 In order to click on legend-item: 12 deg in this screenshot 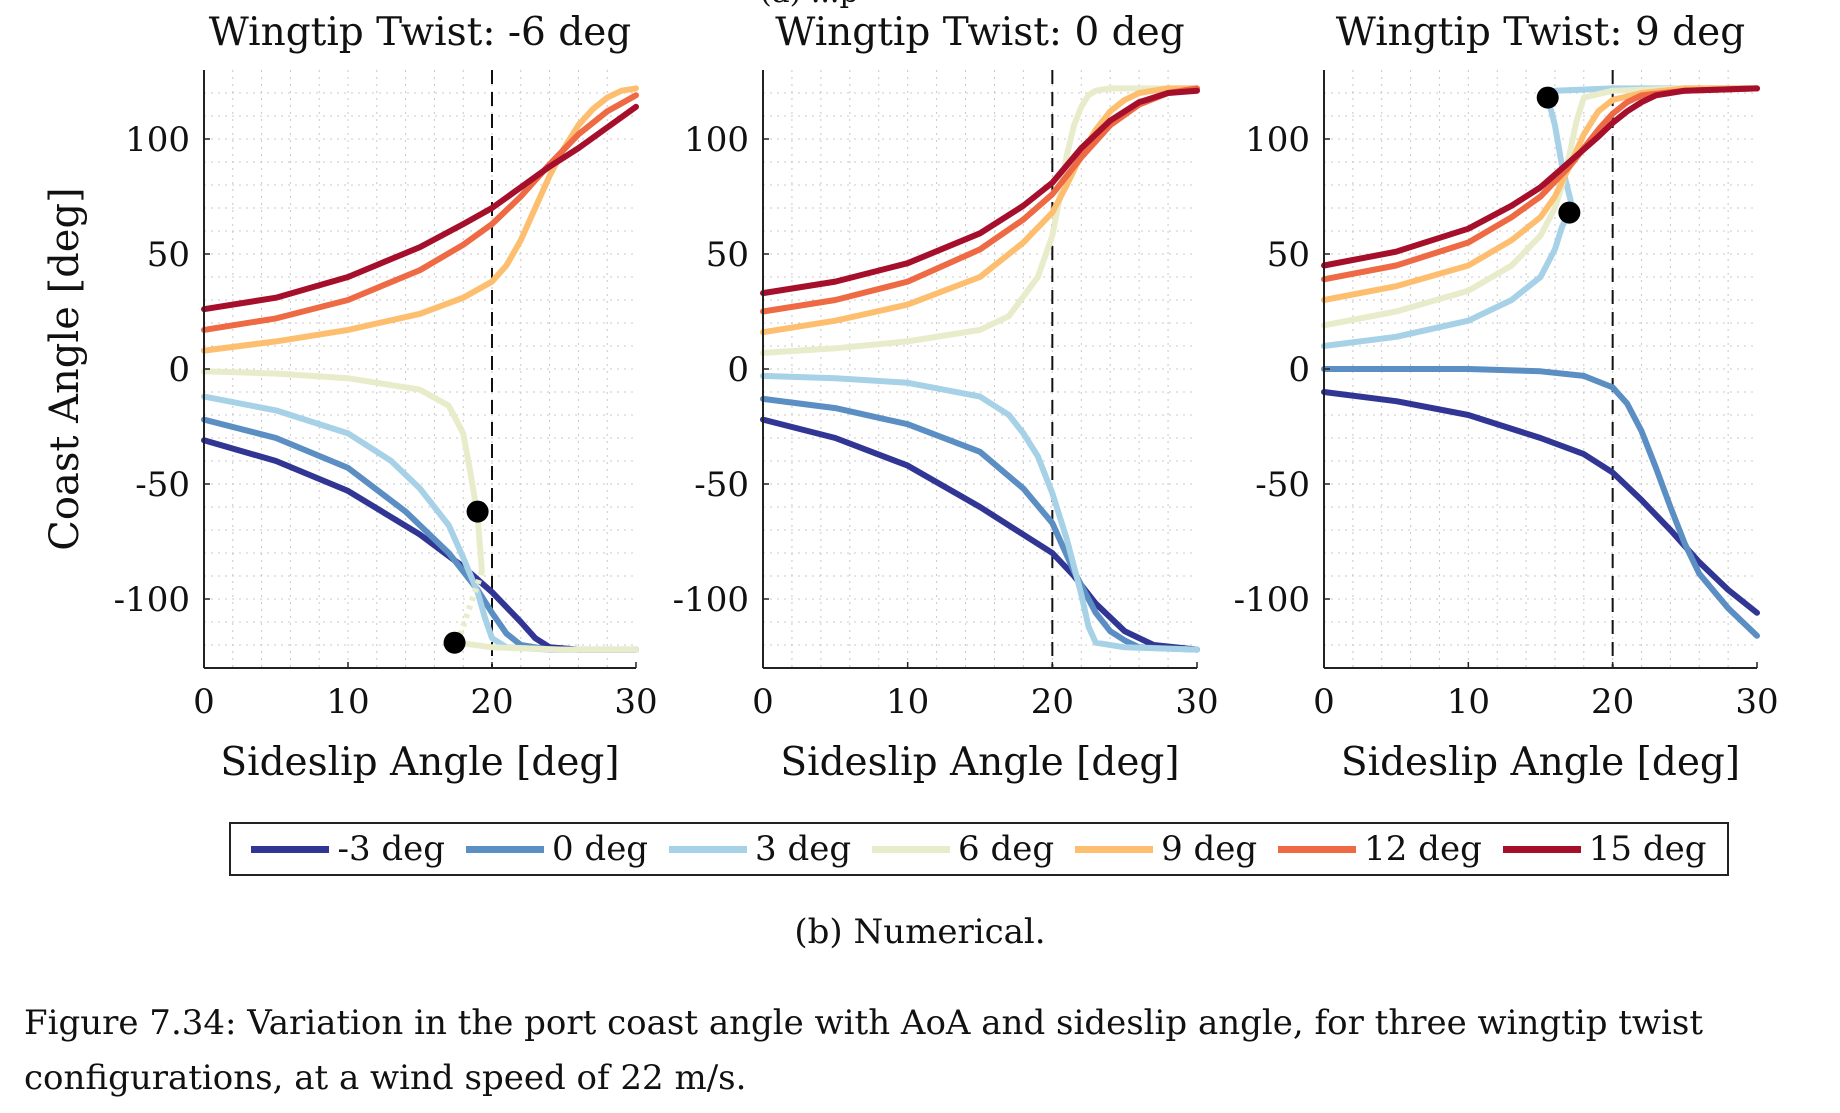, I will do `click(1380, 849)`.